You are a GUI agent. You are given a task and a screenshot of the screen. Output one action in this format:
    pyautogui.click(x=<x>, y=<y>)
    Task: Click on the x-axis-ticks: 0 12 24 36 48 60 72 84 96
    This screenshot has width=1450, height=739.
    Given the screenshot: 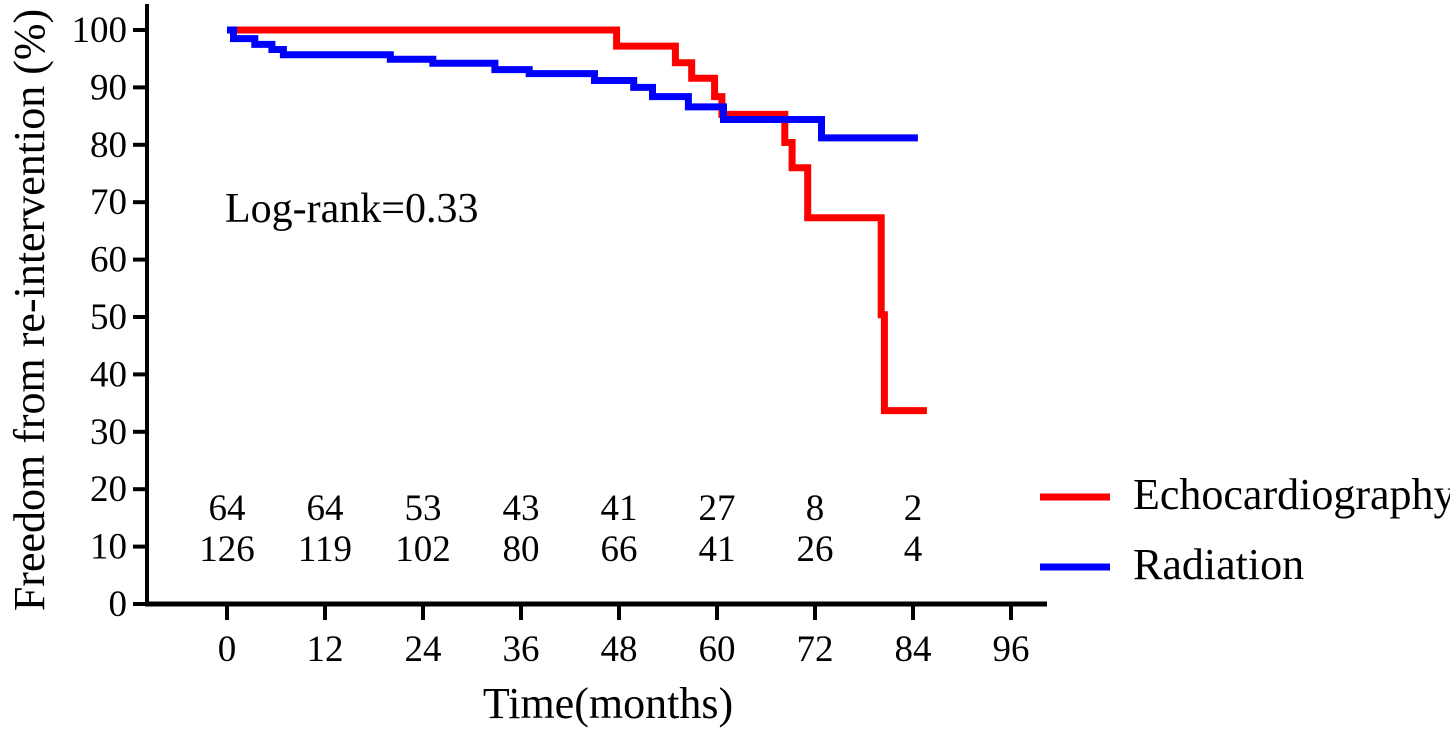 What is the action you would take?
    pyautogui.click(x=624, y=637)
    